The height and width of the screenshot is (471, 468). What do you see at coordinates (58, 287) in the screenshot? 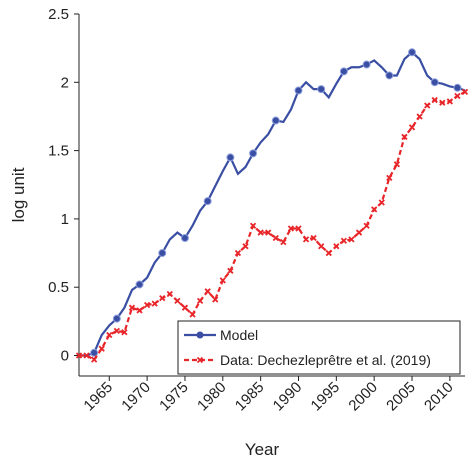
I see `y-tick-label: 0.5` at bounding box center [58, 287].